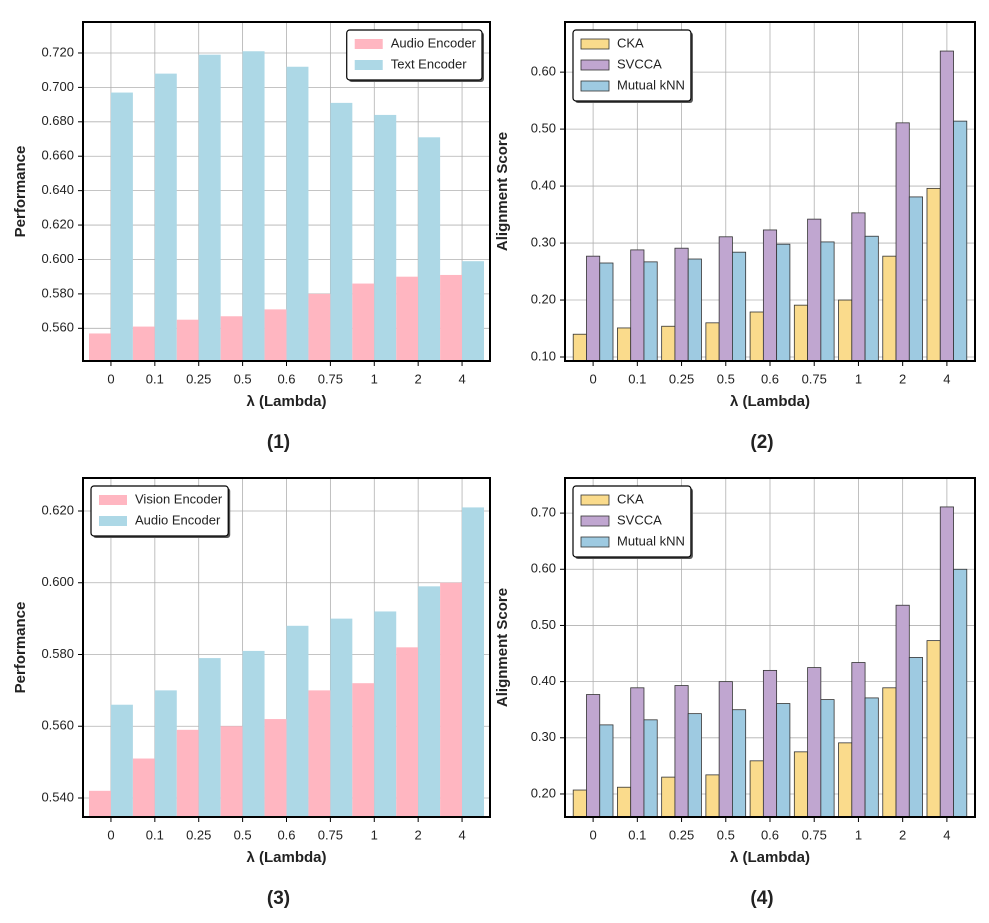 The height and width of the screenshot is (923, 989). What do you see at coordinates (651, 540) in the screenshot?
I see `legend-label: Mutual kNN` at bounding box center [651, 540].